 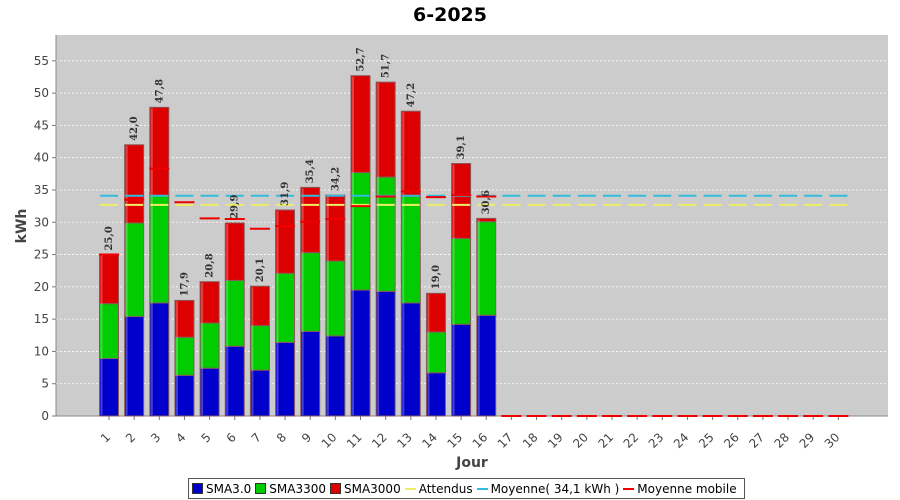 What do you see at coordinates (455, 440) in the screenshot?
I see `x-tick-label: 15` at bounding box center [455, 440].